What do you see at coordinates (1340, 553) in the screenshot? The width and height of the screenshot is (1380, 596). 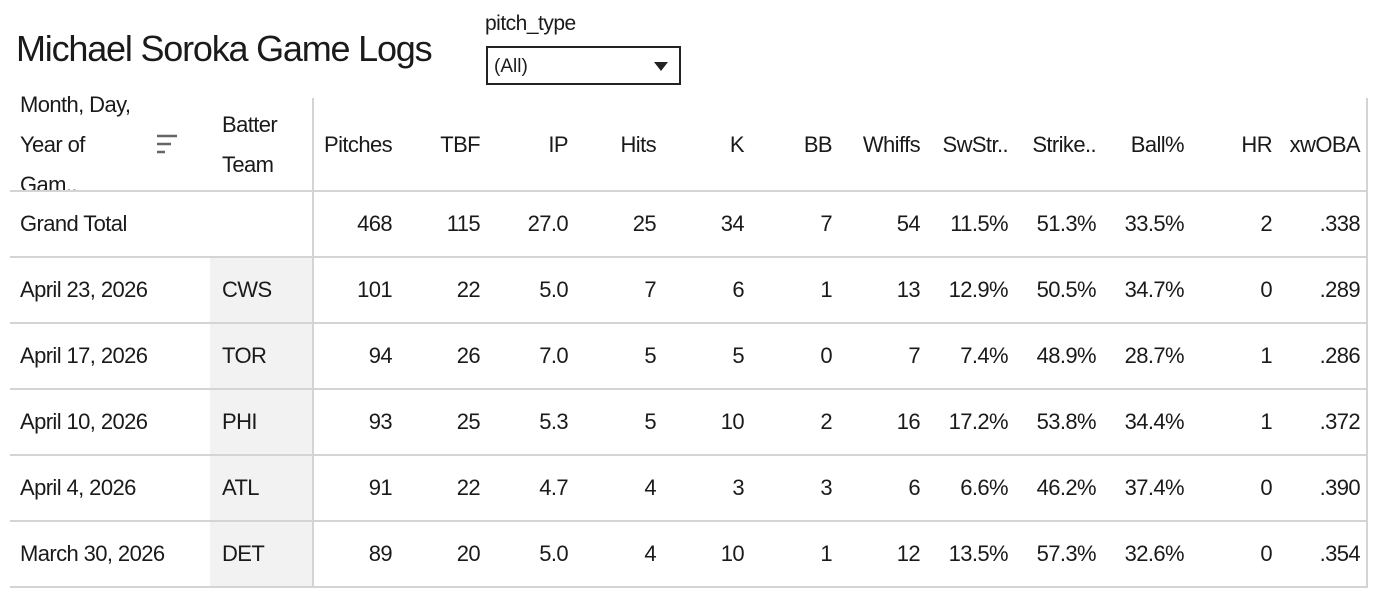 I see `data-cell: .354` at bounding box center [1340, 553].